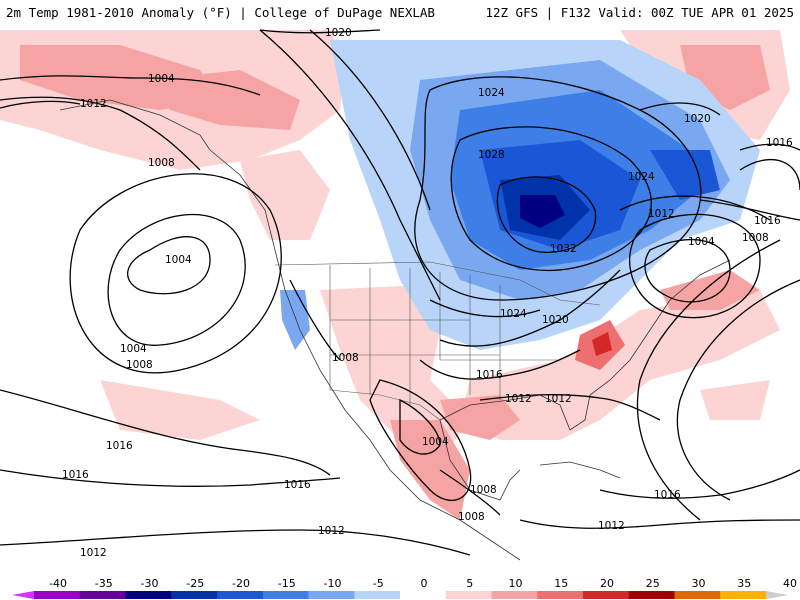  Describe the element at coordinates (516, 583) in the screenshot. I see `color-scale-tick-label: 10` at that location.